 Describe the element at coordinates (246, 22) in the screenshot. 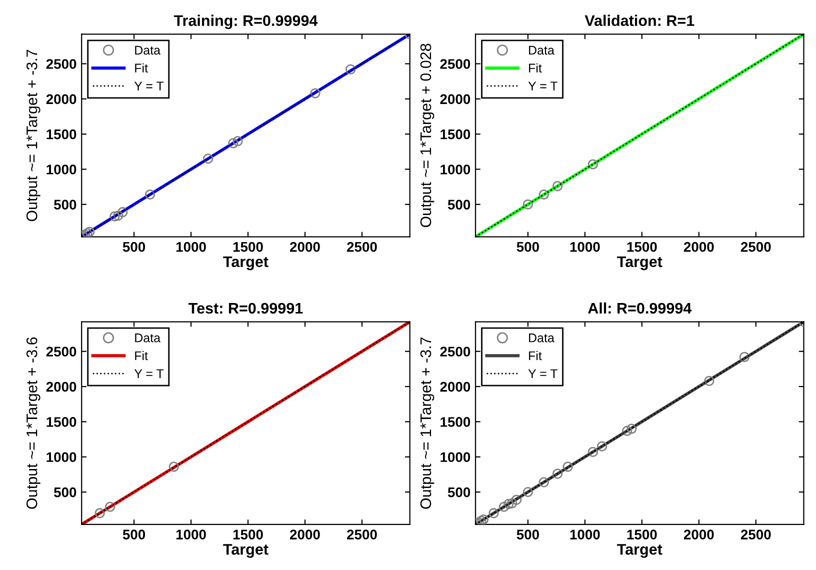

I see `chart-title: Training: R=0.99994` at that location.